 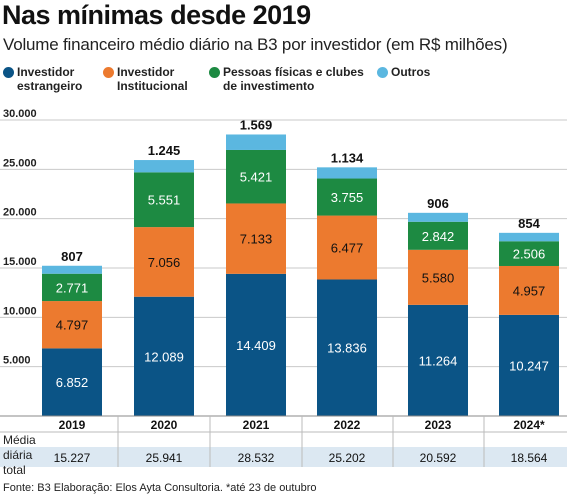 I want to click on data-label: 854, so click(x=529, y=223).